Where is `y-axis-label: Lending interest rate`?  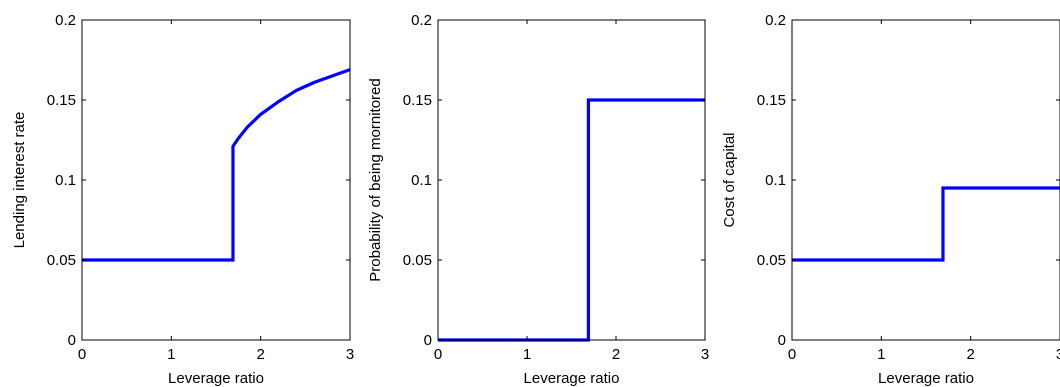
y-axis-label: Lending interest rate is located at coordinates (19, 180).